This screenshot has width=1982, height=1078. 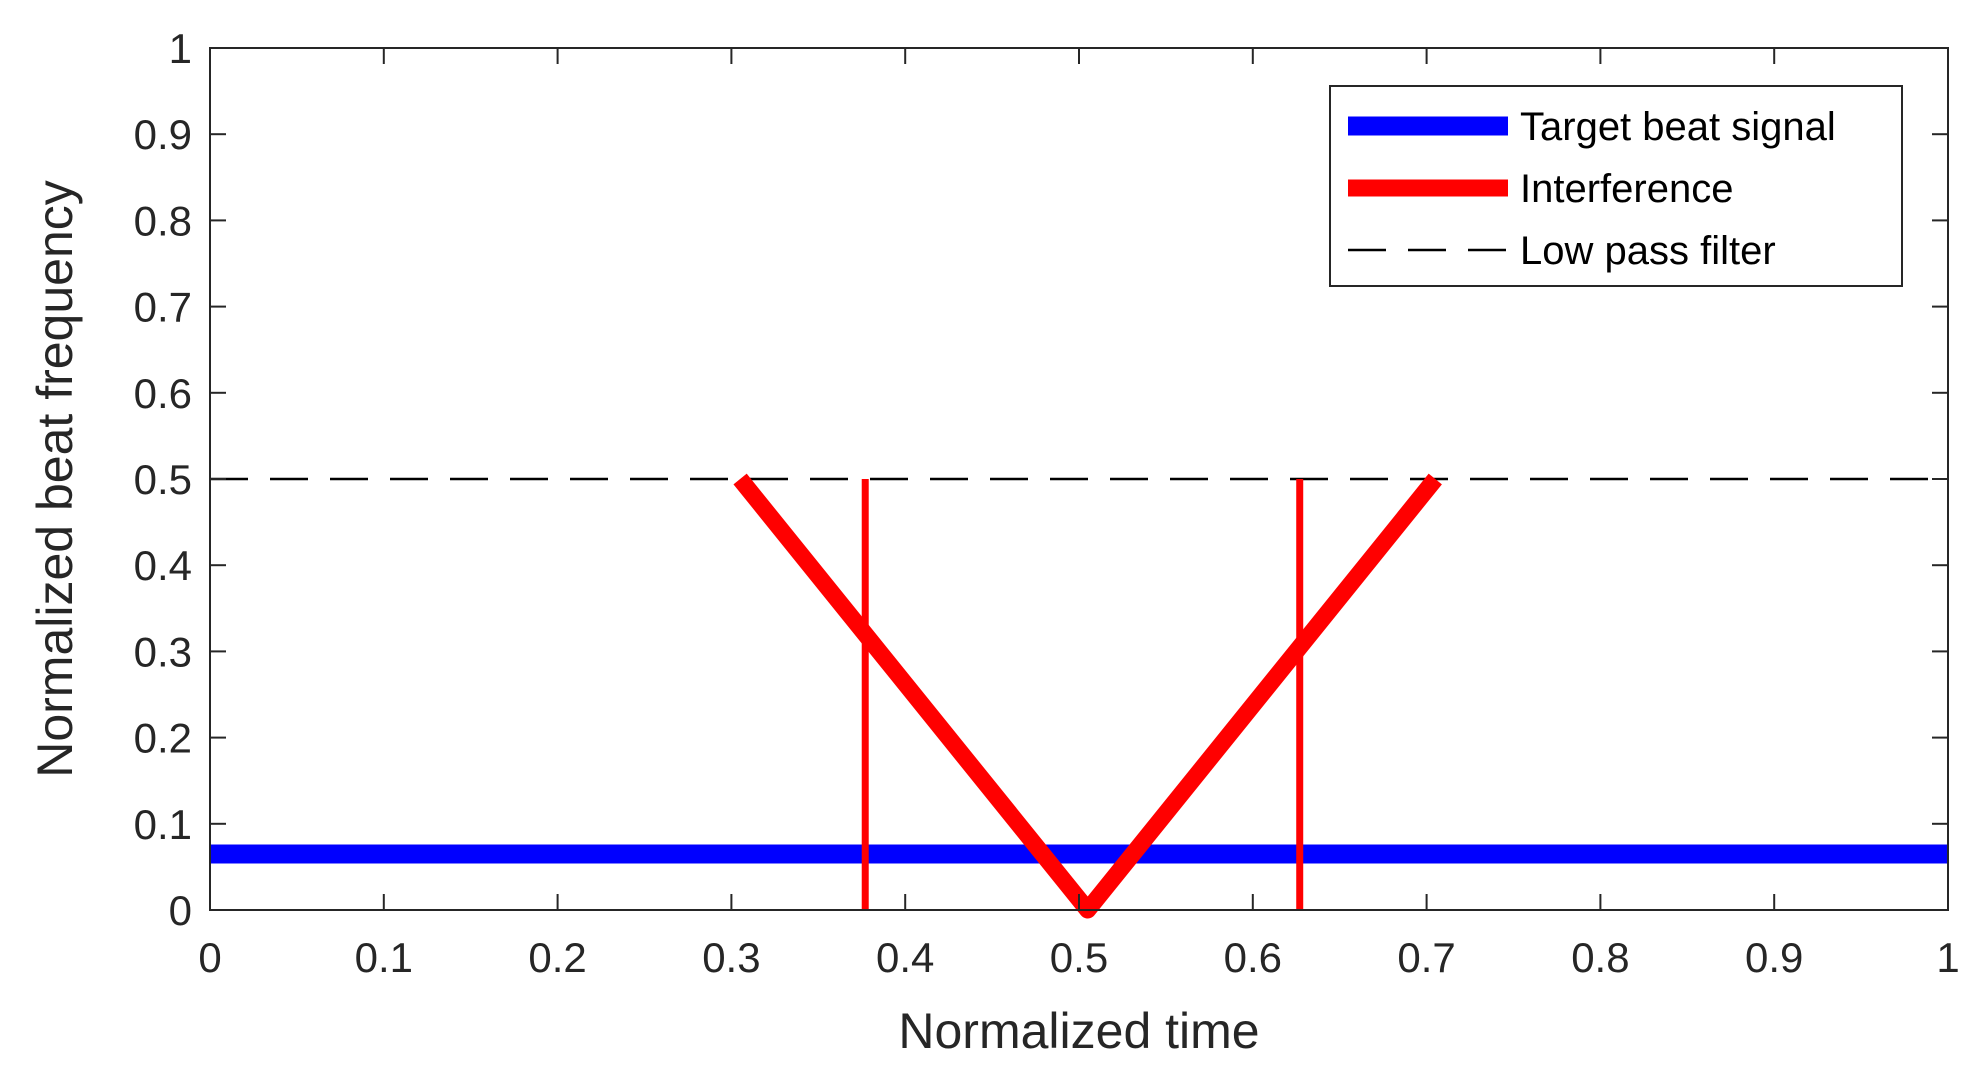 I want to click on y-tick-label: 0.2, so click(x=163, y=738).